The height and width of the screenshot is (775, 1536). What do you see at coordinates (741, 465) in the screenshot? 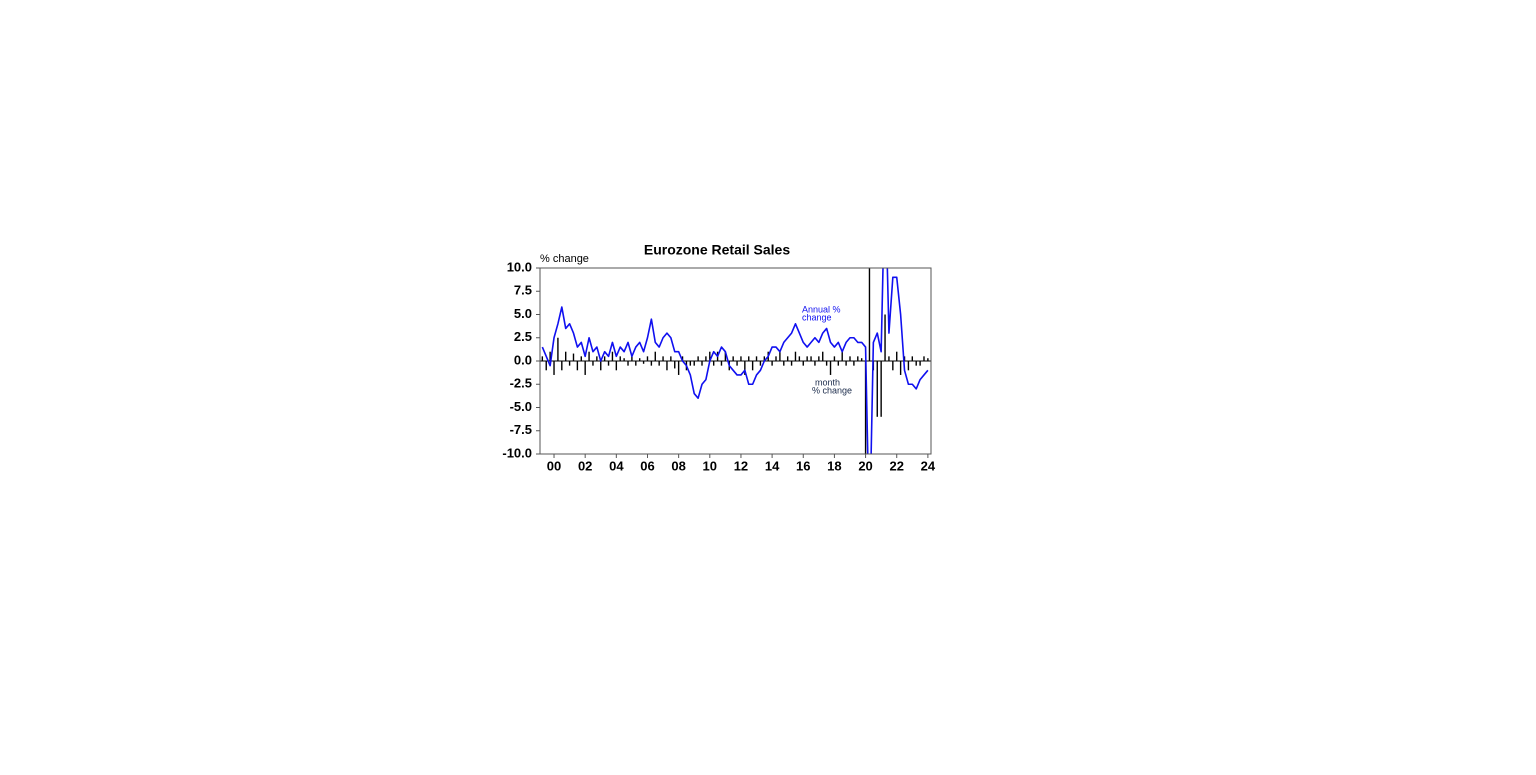
I see `x-tick-label: 12` at bounding box center [741, 465].